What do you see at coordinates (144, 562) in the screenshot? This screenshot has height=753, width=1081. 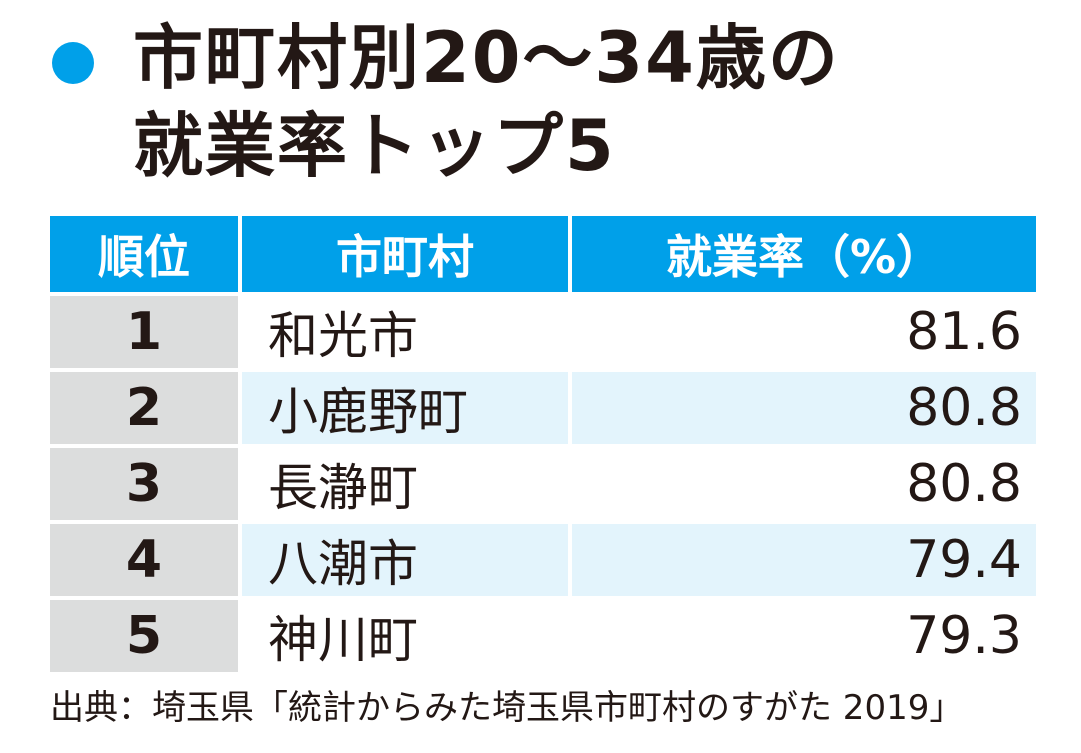 I see `rank-cell: 4` at bounding box center [144, 562].